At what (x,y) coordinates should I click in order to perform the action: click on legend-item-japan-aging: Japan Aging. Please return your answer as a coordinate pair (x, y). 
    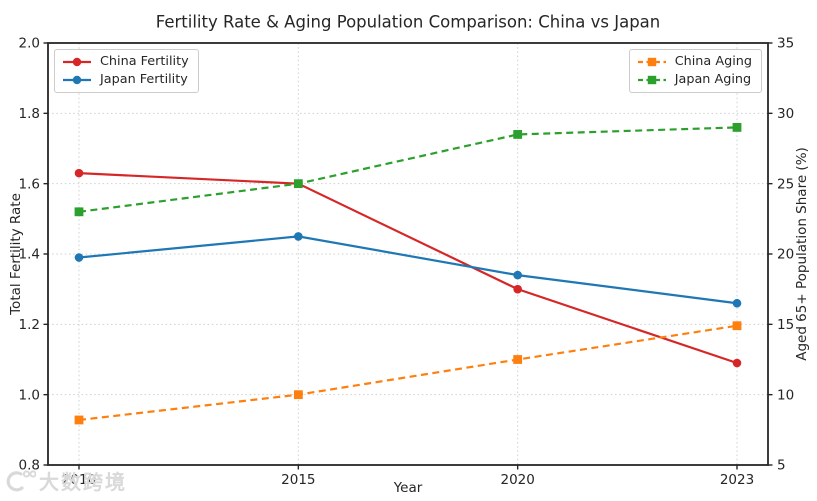
    Looking at the image, I should click on (694, 80).